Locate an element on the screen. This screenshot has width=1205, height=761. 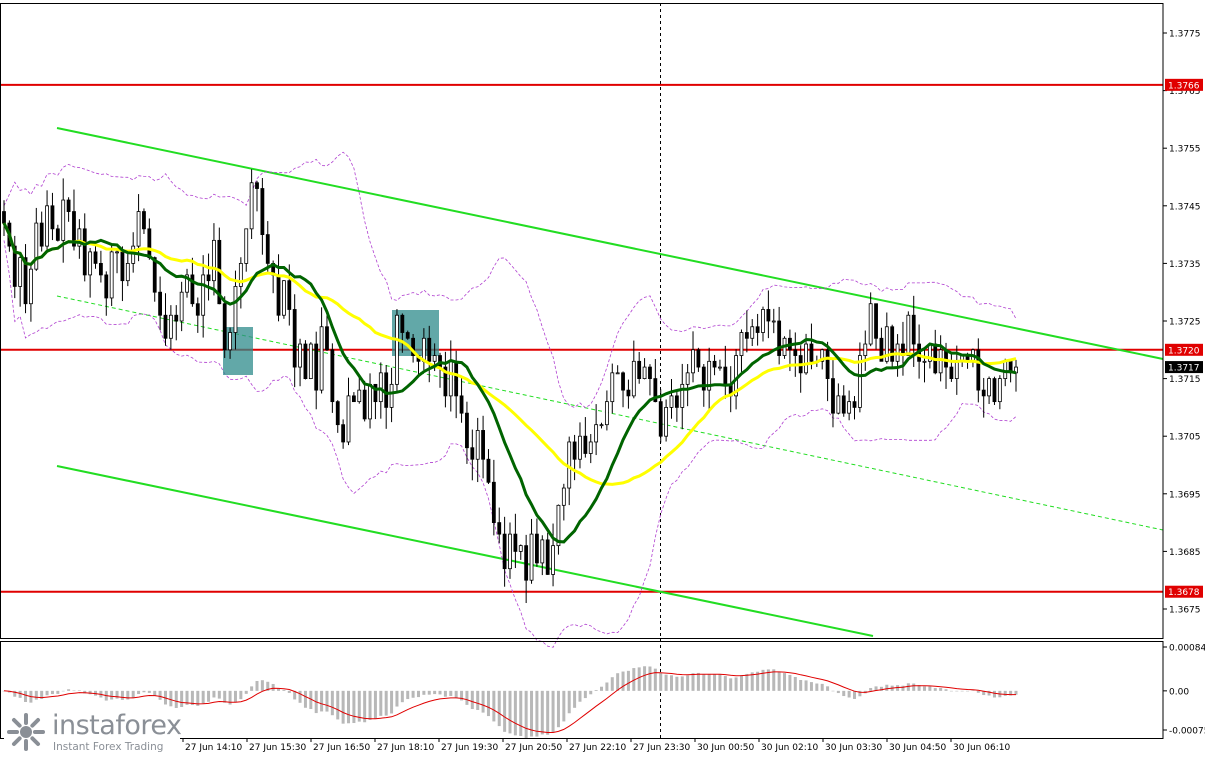
instaforex-star-icon is located at coordinates (26, 732).